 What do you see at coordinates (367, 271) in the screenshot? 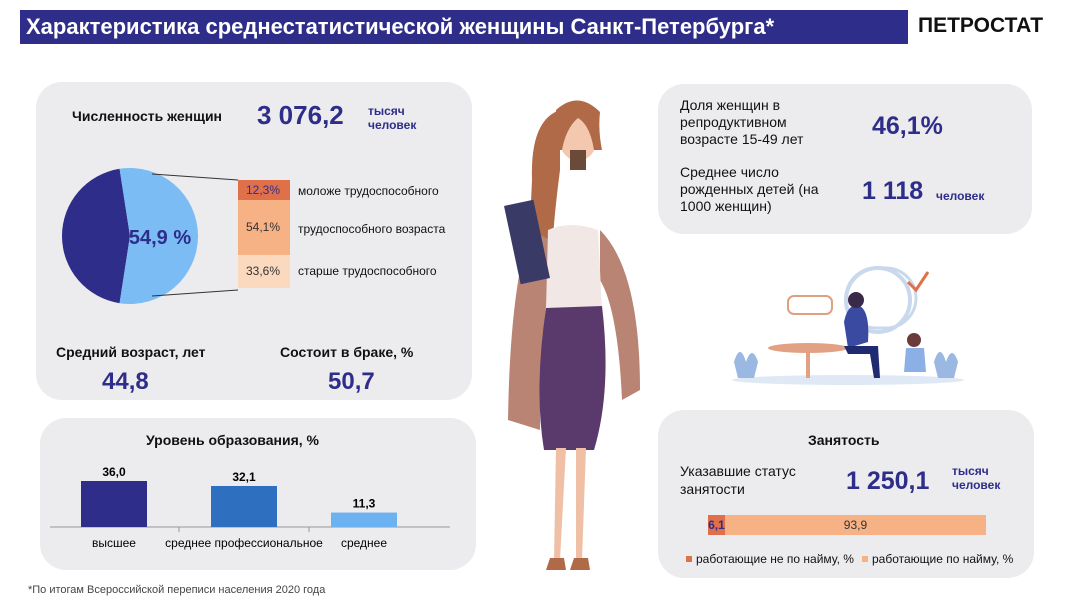
I see `age-label-old: старше трудоспособного` at bounding box center [367, 271].